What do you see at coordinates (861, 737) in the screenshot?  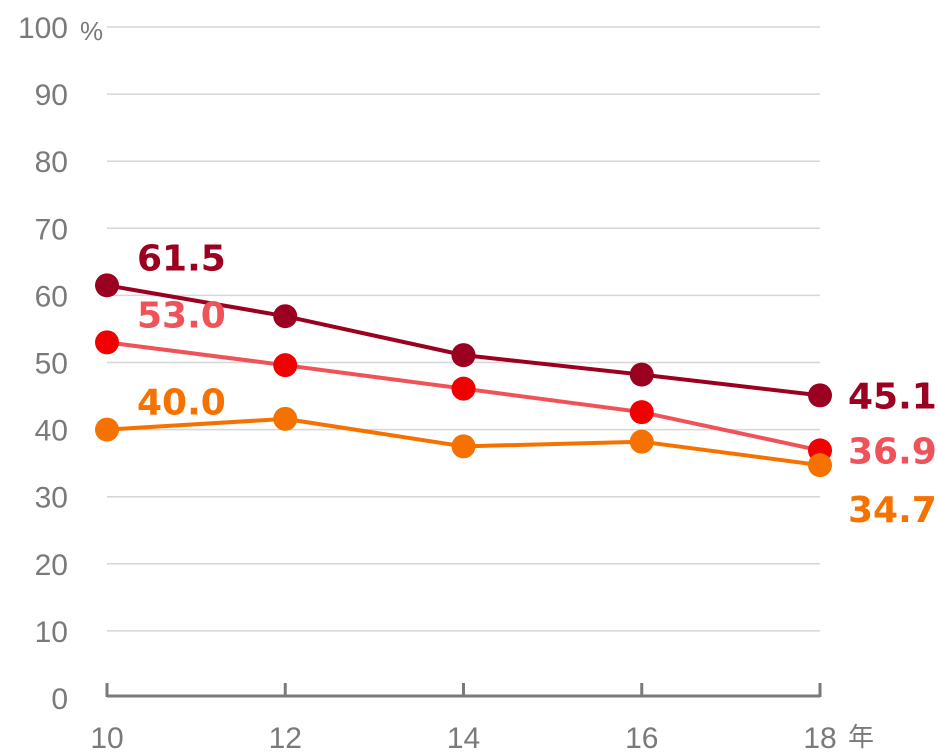 I see `x-unit-label: 年` at bounding box center [861, 737].